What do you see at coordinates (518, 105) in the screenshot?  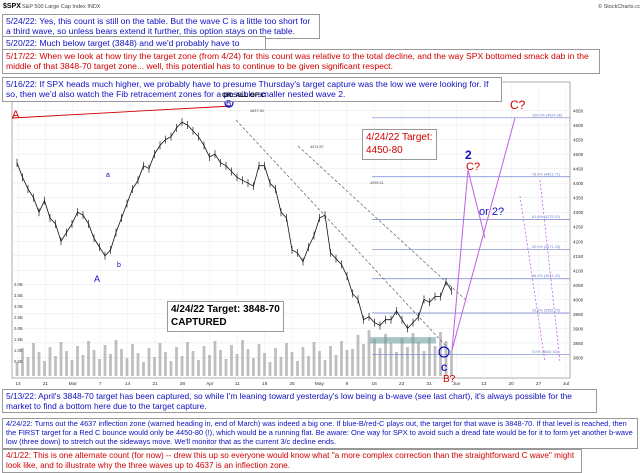 I see `label-red-c-top: C?` at bounding box center [518, 105].